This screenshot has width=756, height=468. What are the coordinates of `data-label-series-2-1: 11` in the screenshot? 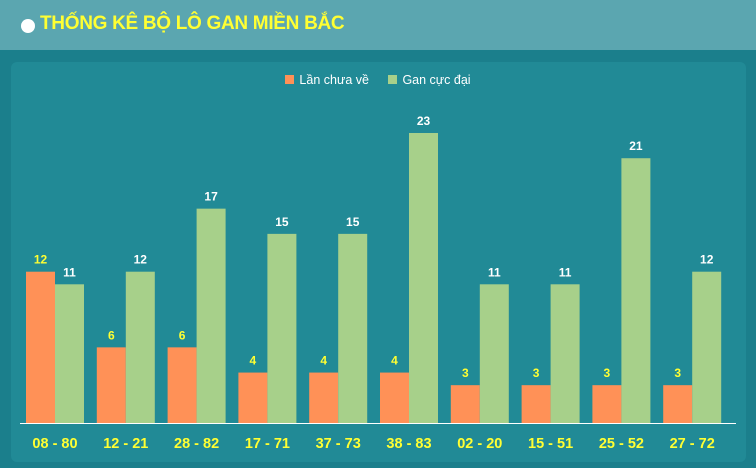 It's located at (69, 272).